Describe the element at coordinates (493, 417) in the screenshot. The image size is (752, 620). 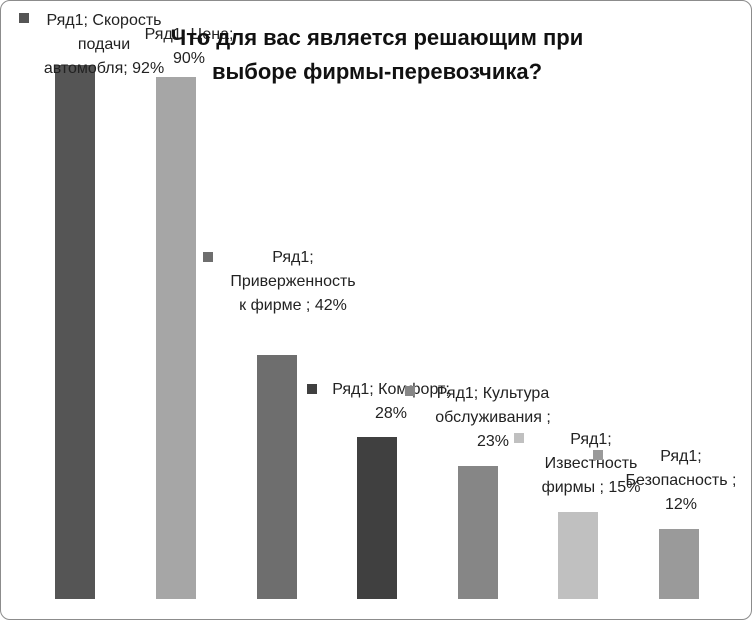
I see `data-label: Ряд1; Культура обслуживания ; 23%` at that location.